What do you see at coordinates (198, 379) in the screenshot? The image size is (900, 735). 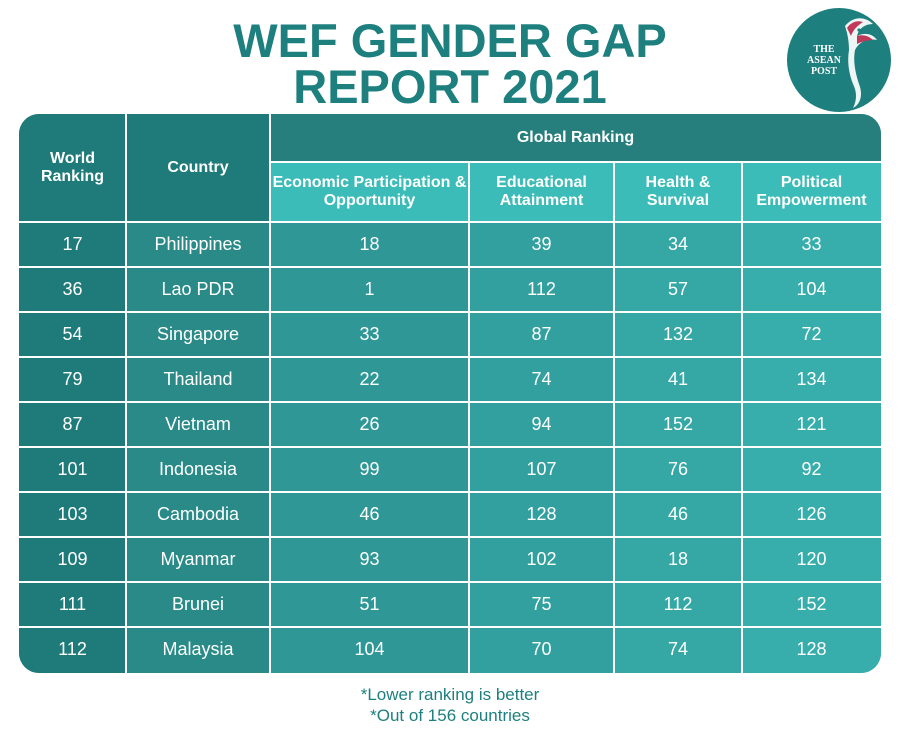 I see `country-cell: Thailand` at bounding box center [198, 379].